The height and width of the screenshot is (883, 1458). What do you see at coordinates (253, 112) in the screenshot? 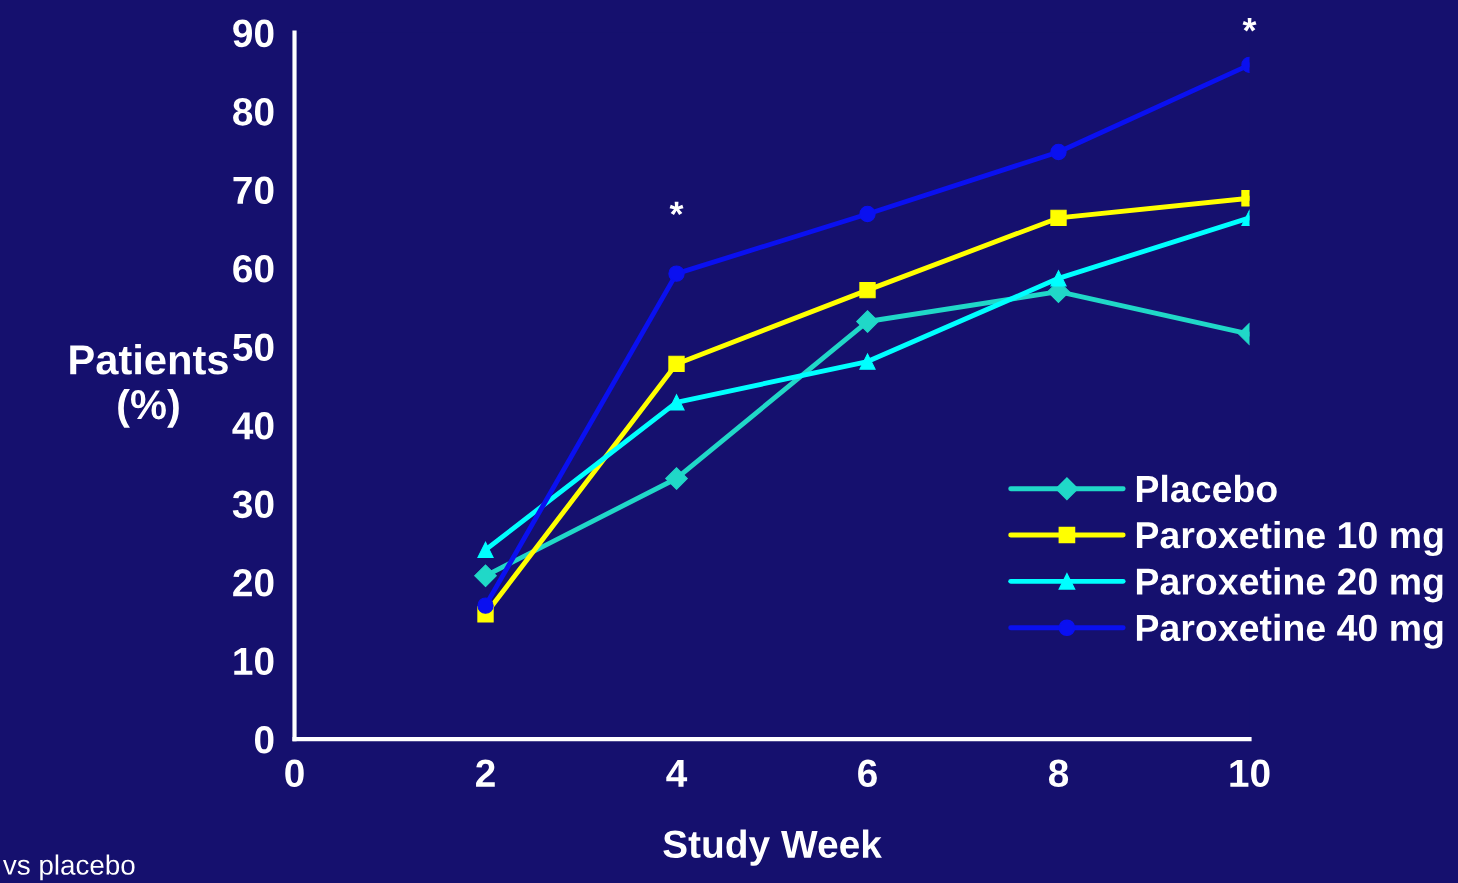
I see `y-tick-label: 80` at bounding box center [253, 112].